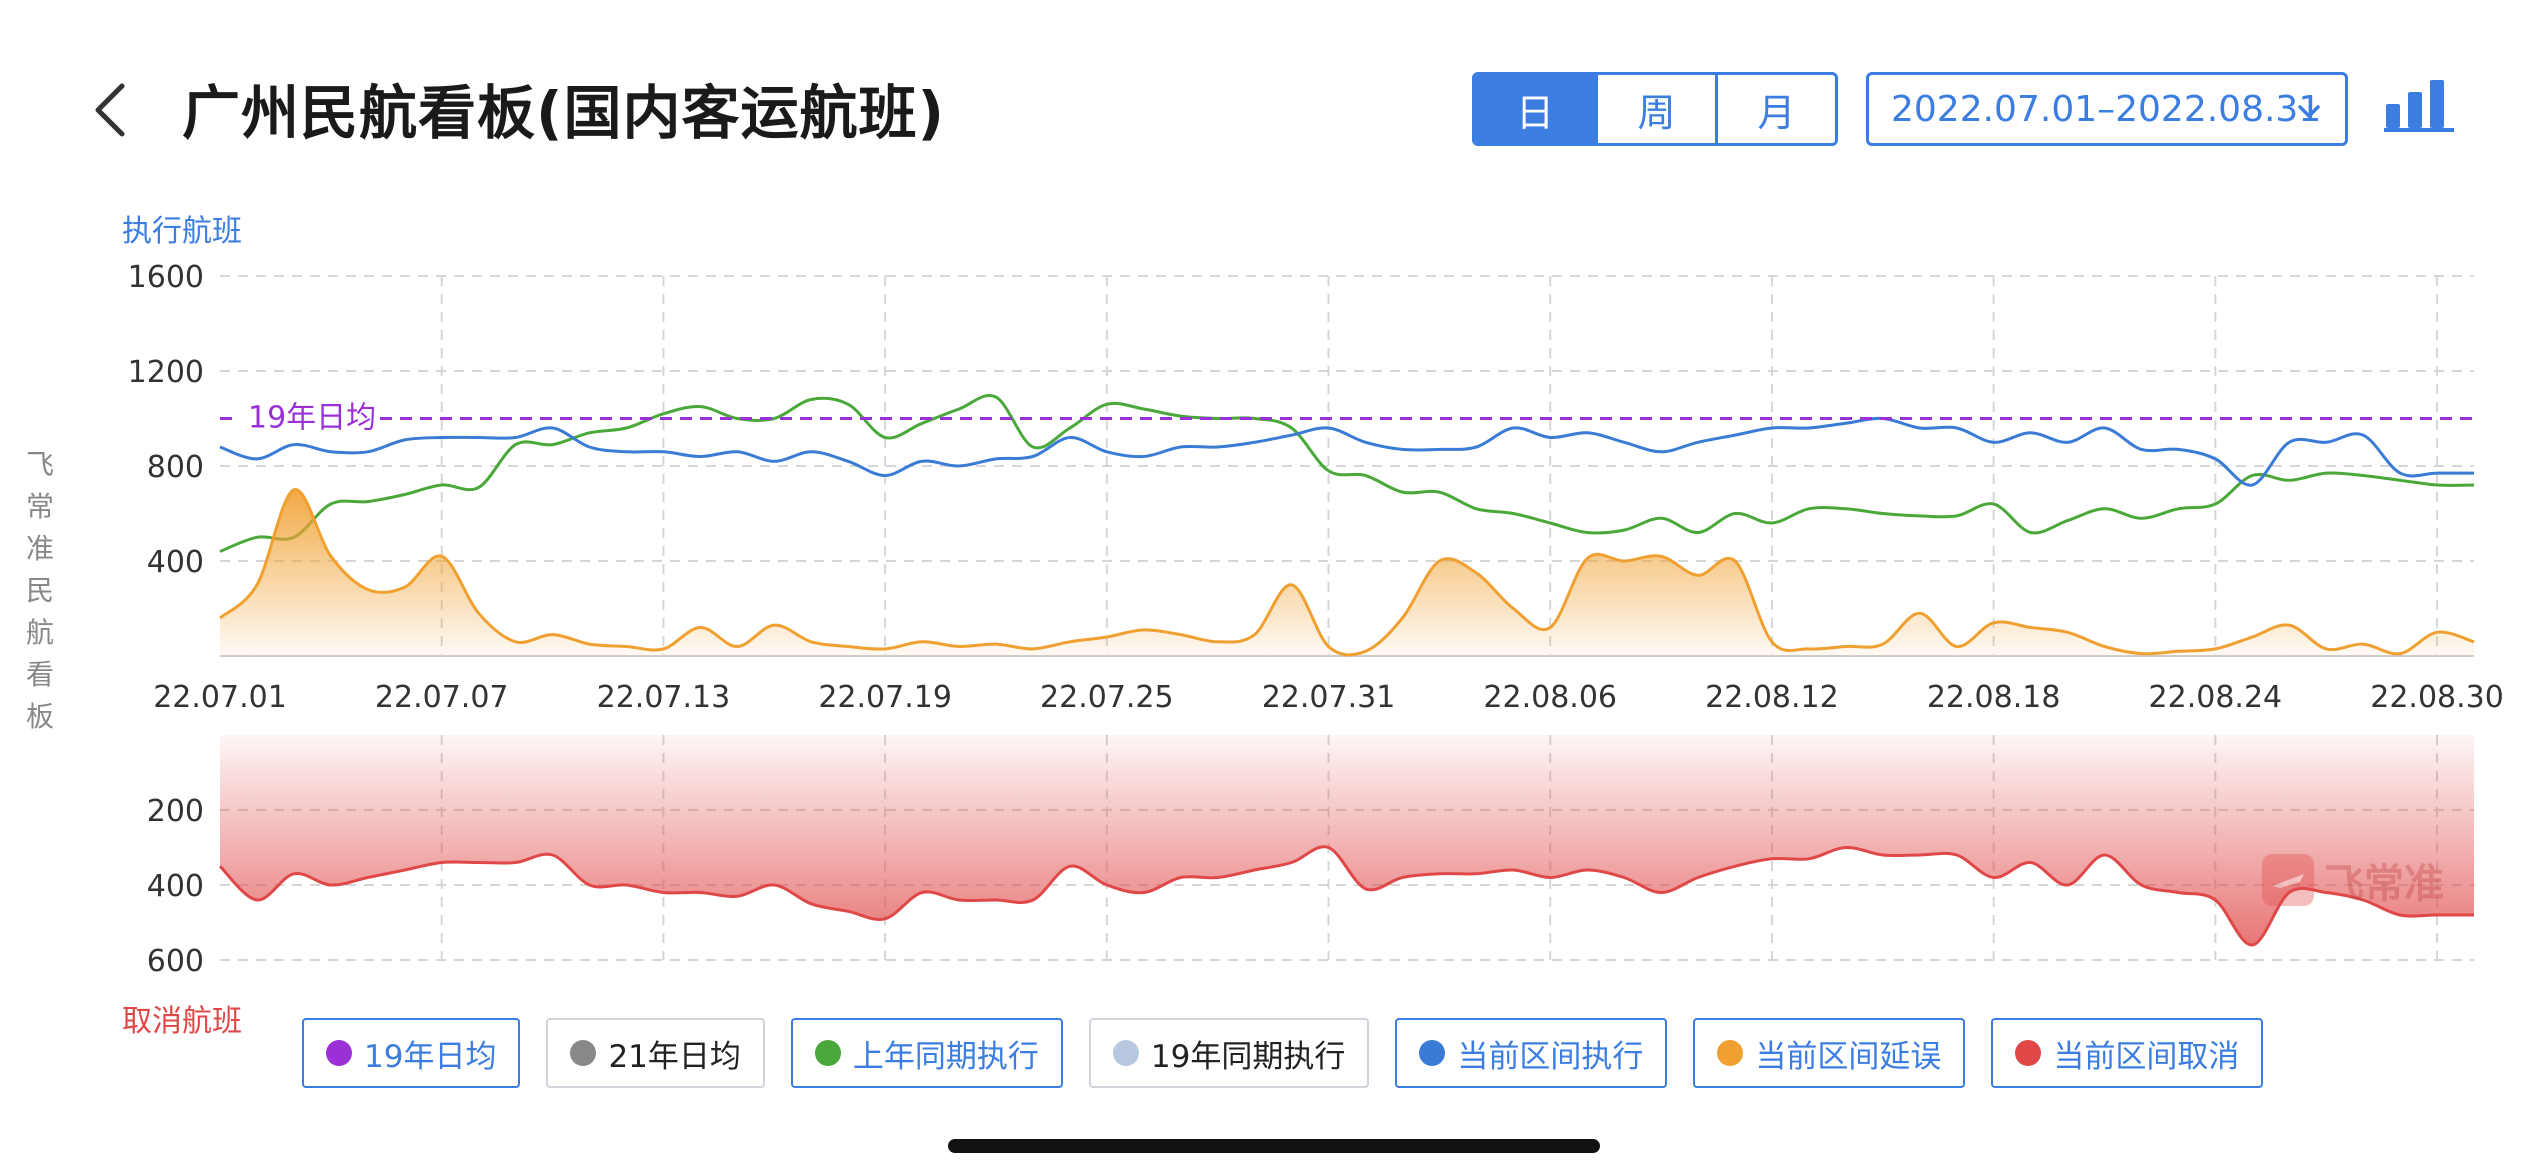 The width and height of the screenshot is (2532, 1170). What do you see at coordinates (1107, 697) in the screenshot?
I see `x-tick-label: 22.07.25` at bounding box center [1107, 697].